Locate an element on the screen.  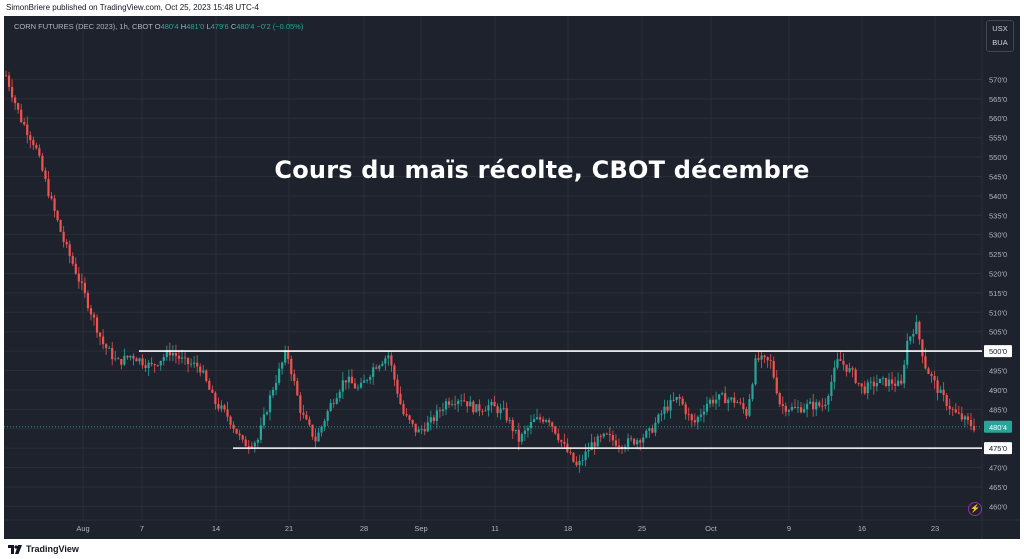
last-price-tag is located at coordinates (998, 426).